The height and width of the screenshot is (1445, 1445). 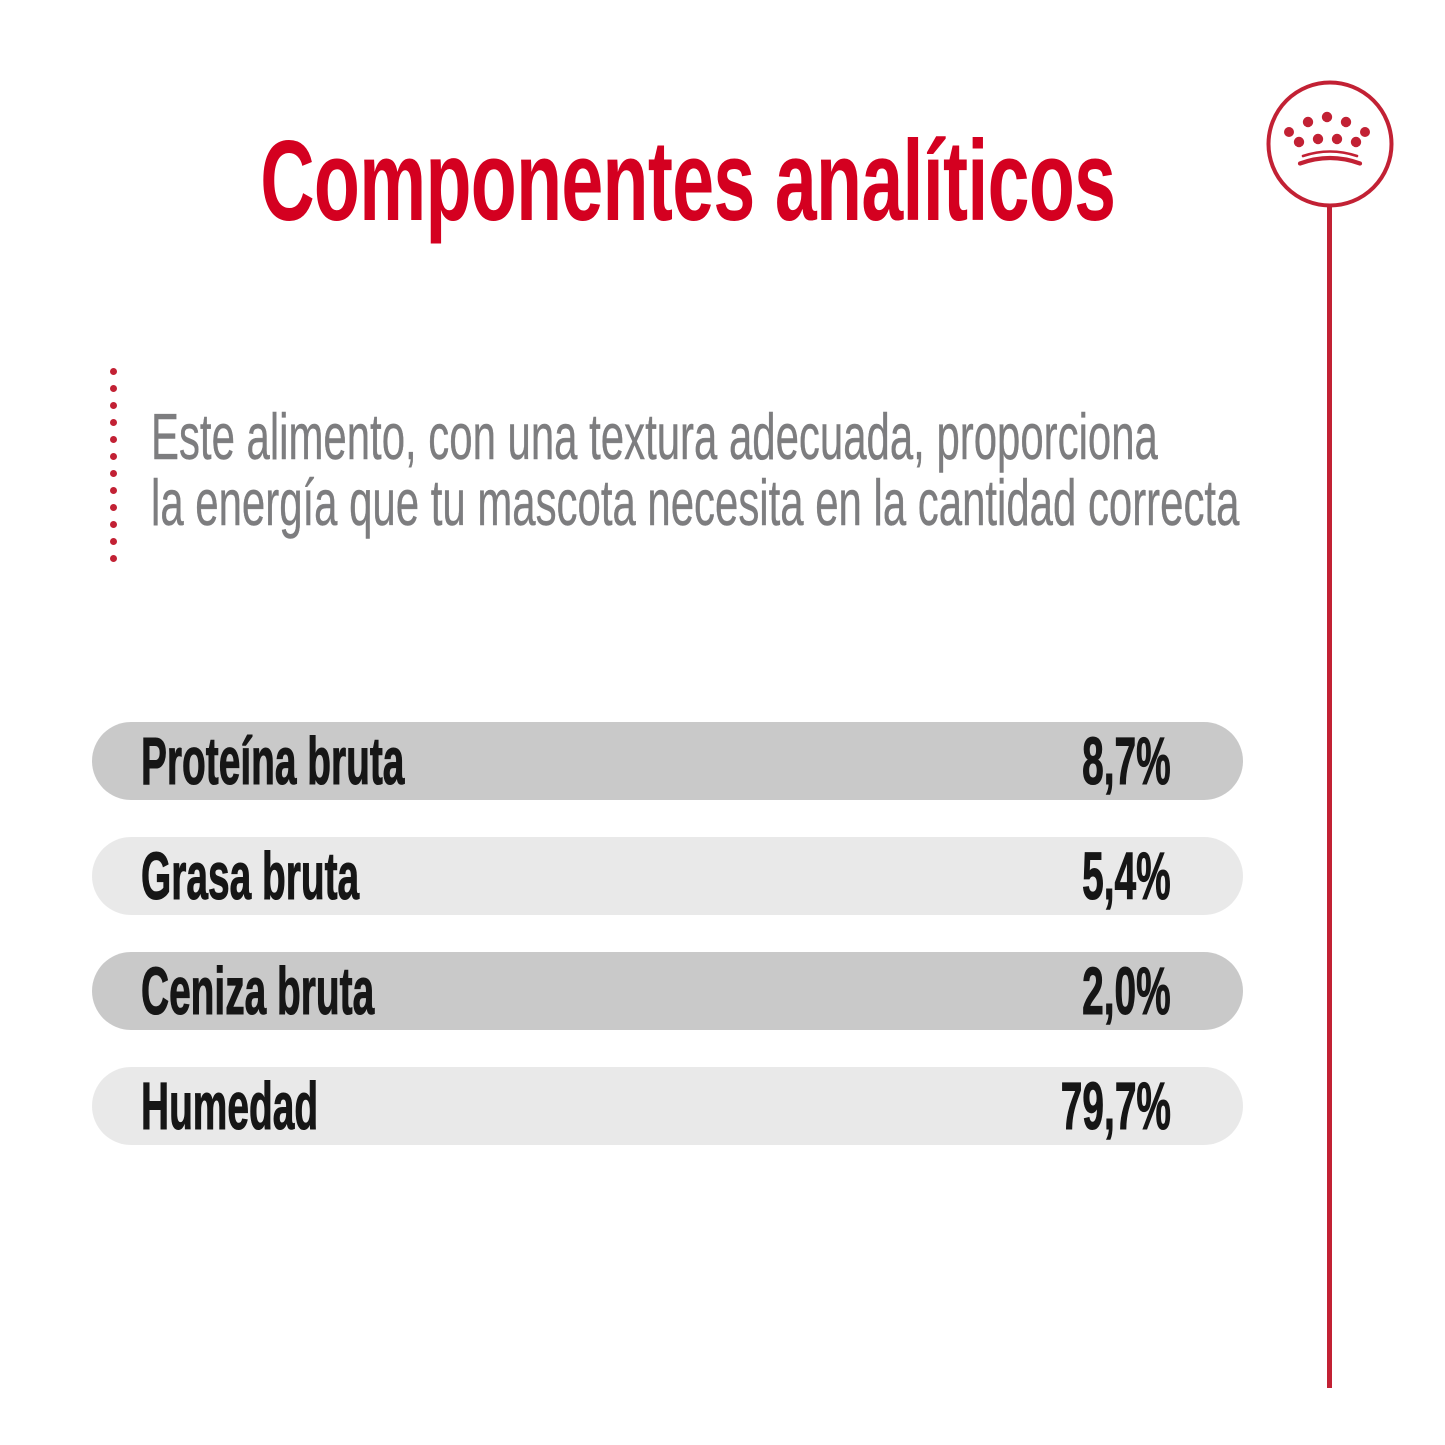 I want to click on row-value: 8,7%, so click(x=1126, y=761).